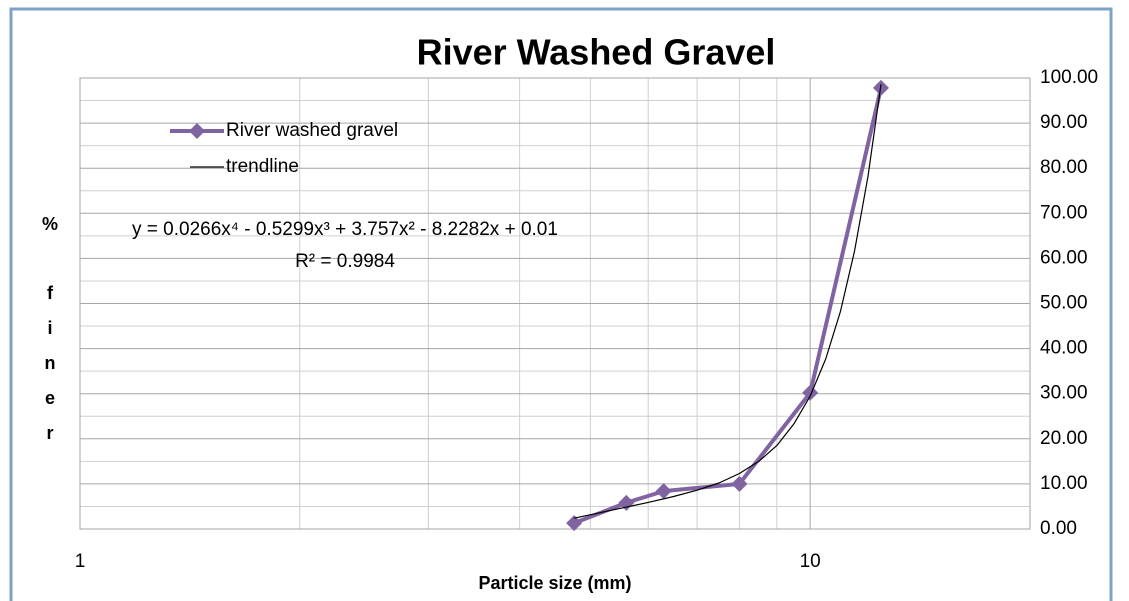 The image size is (1129, 601). I want to click on x-axis-title: Particle size (mm), so click(554, 583).